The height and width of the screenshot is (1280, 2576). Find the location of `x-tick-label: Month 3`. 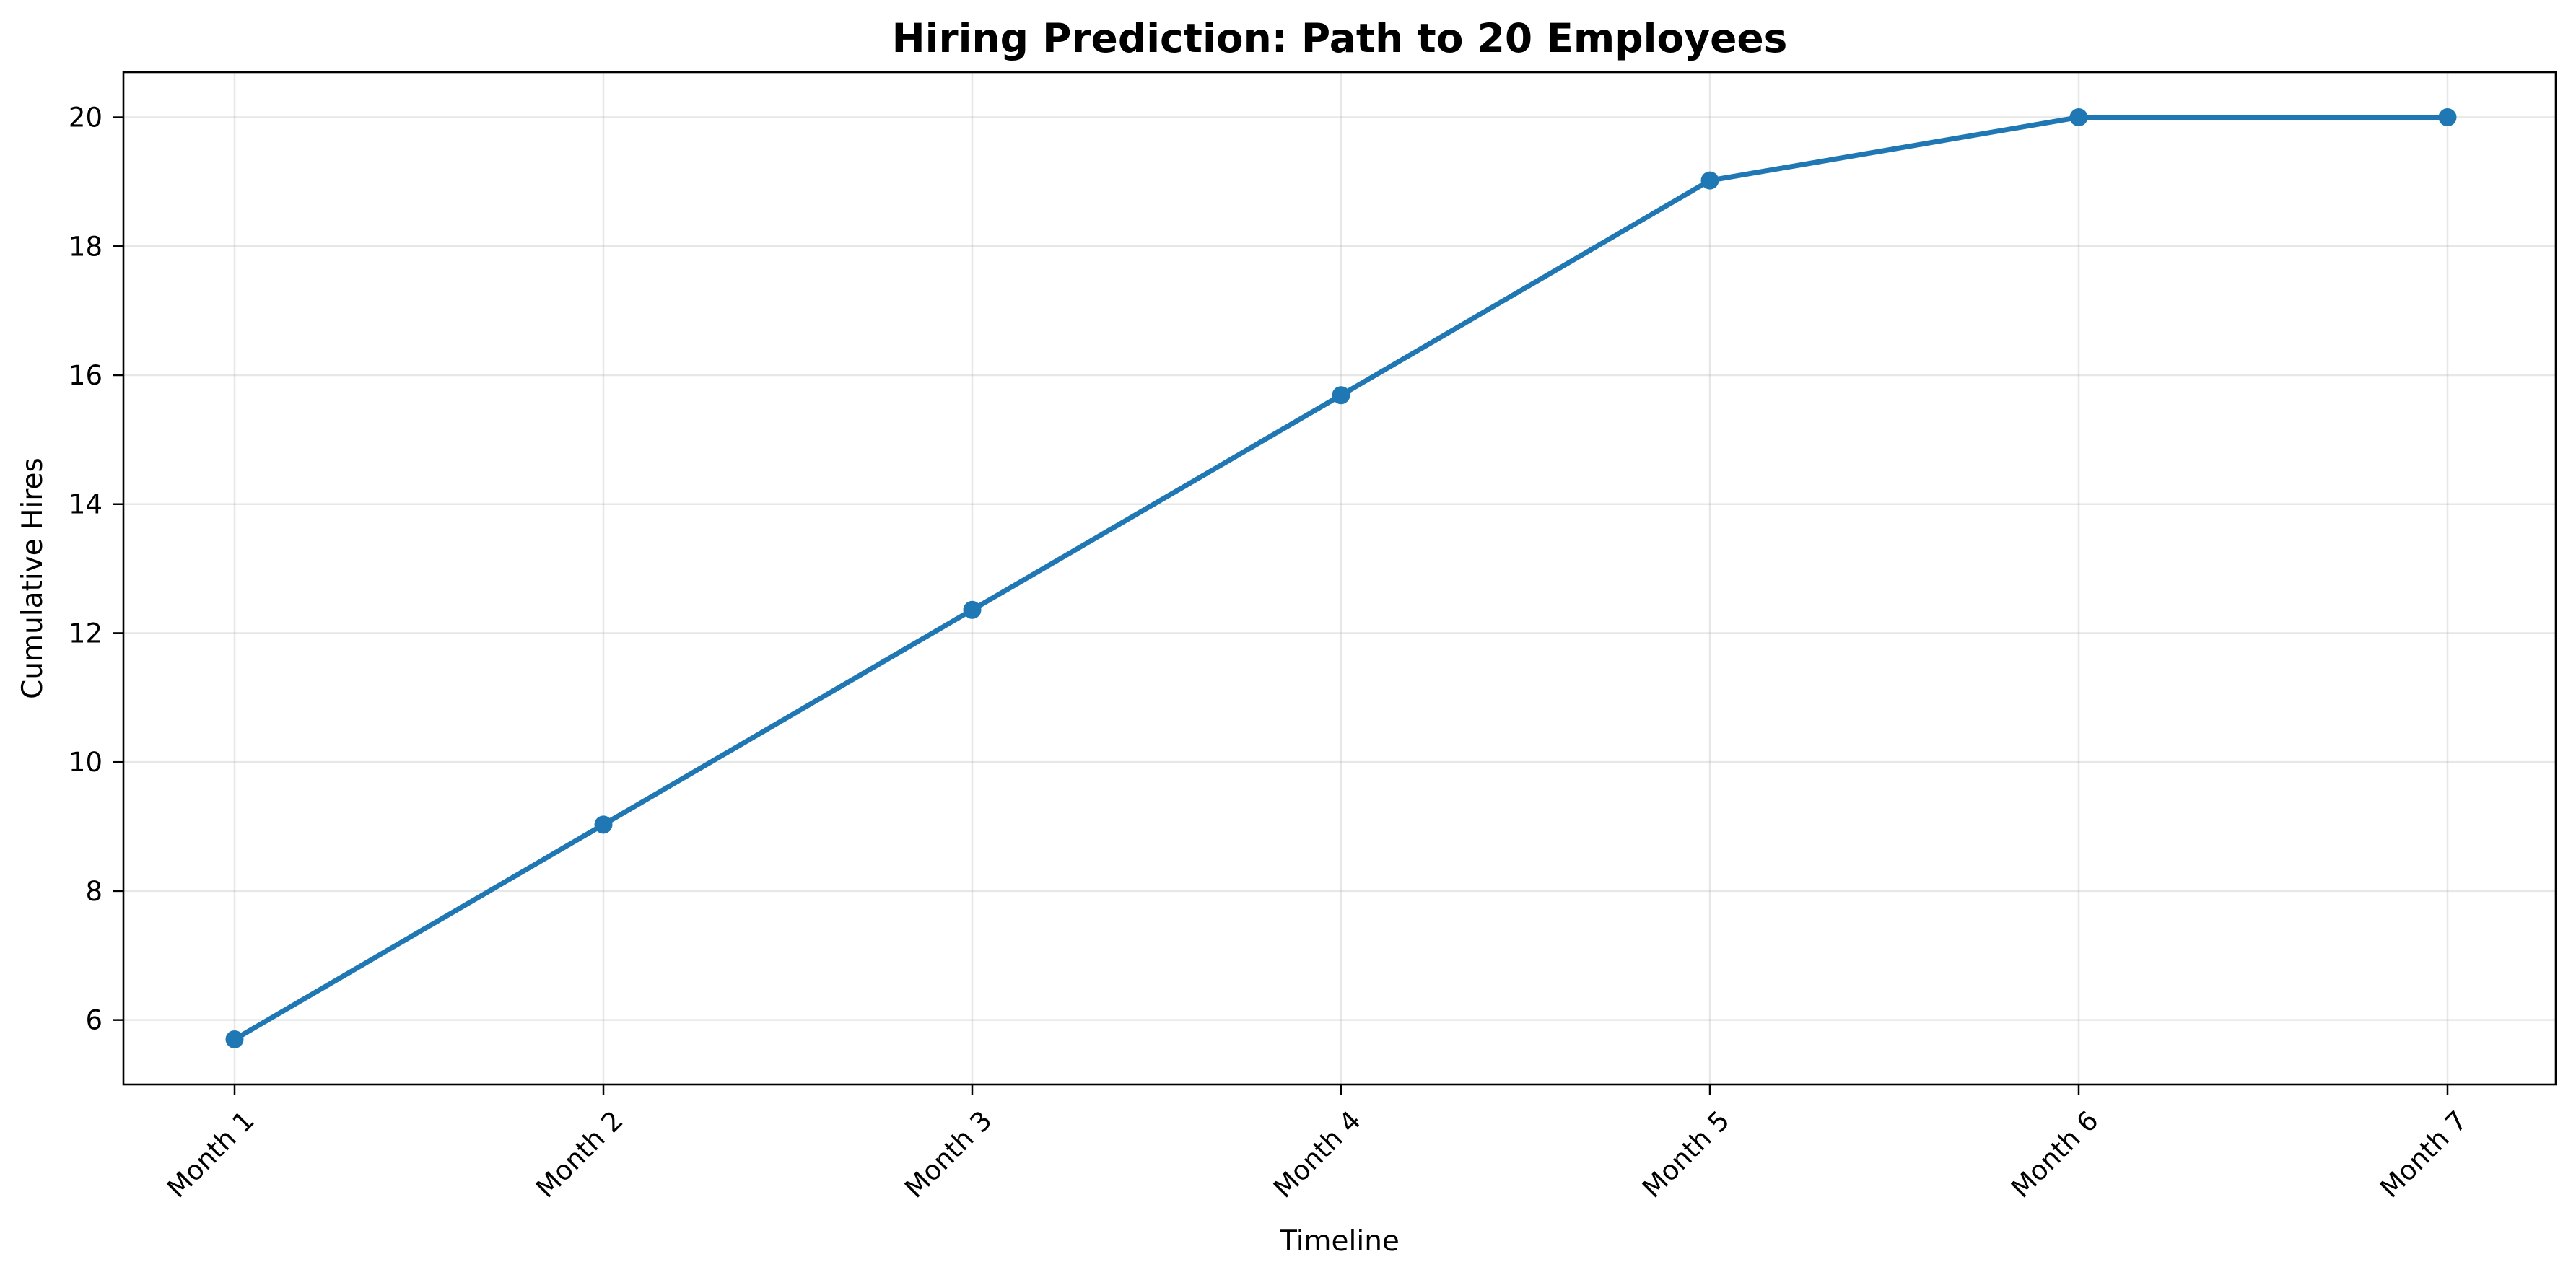

x-tick-label: Month 3 is located at coordinates (948, 1154).